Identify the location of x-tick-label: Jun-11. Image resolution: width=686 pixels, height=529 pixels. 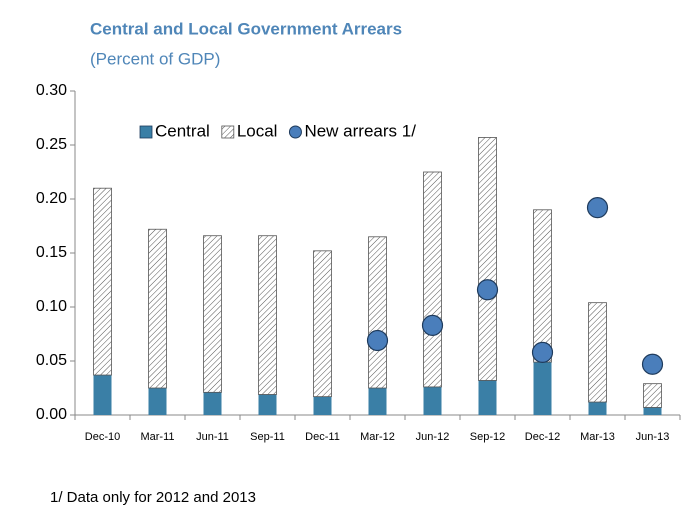
(212, 437).